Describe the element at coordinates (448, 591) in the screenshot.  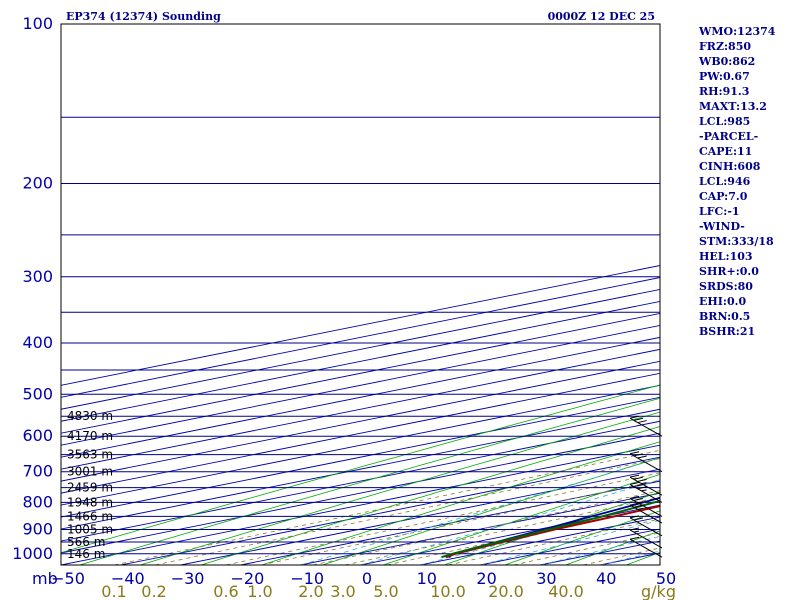
I see `mixing-ratio-label: 10.0` at that location.